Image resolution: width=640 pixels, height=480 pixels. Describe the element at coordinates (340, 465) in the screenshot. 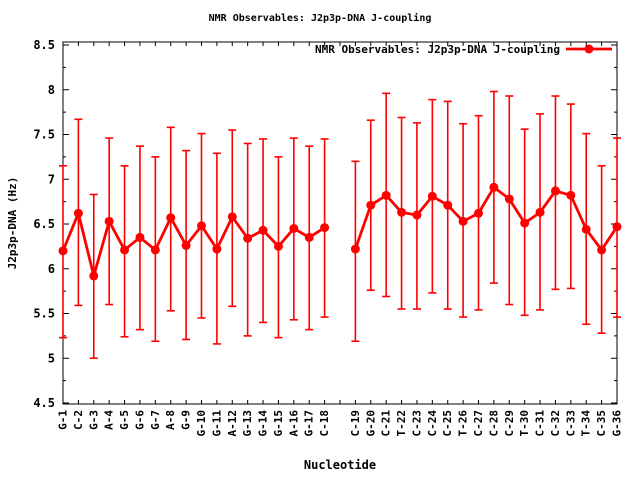

I see `x-axis-label: Nucleotide` at that location.